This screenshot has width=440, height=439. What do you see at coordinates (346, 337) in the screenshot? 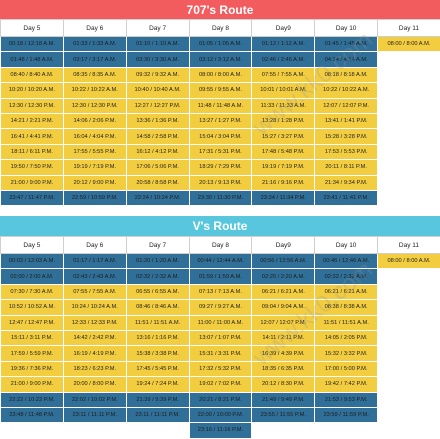
I see `time-cell: 14:05 / 2:05 P.M.` at bounding box center [346, 337].